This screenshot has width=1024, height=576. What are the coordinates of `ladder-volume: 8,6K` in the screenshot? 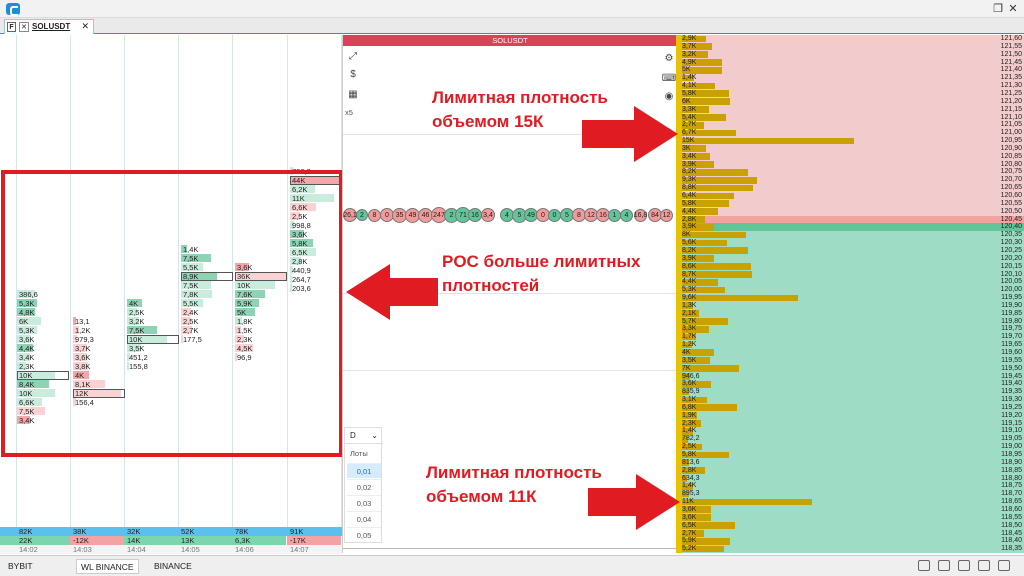 It's located at (689, 266).